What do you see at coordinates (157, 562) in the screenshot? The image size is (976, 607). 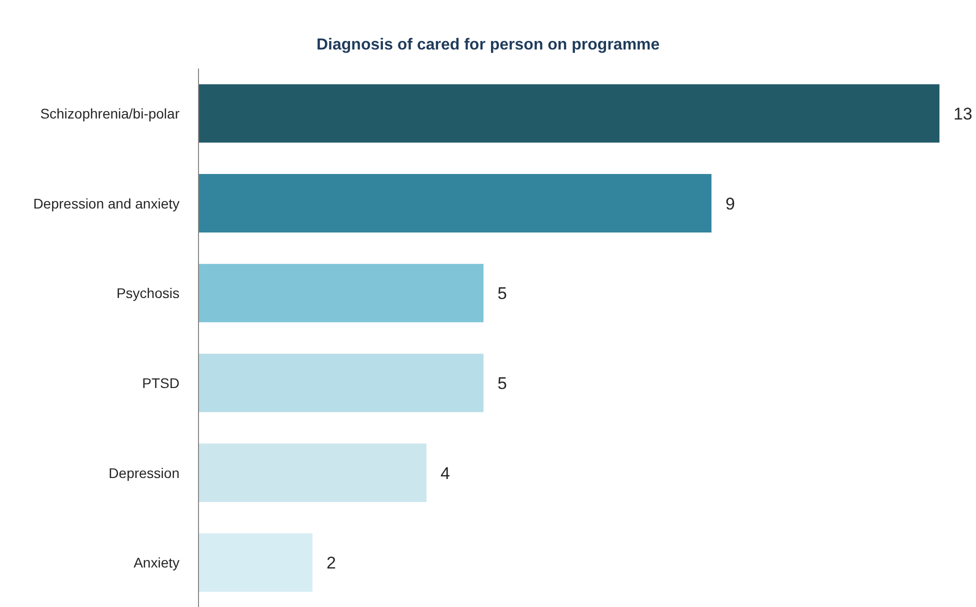 I see `y-tick-label: Anxiety` at bounding box center [157, 562].